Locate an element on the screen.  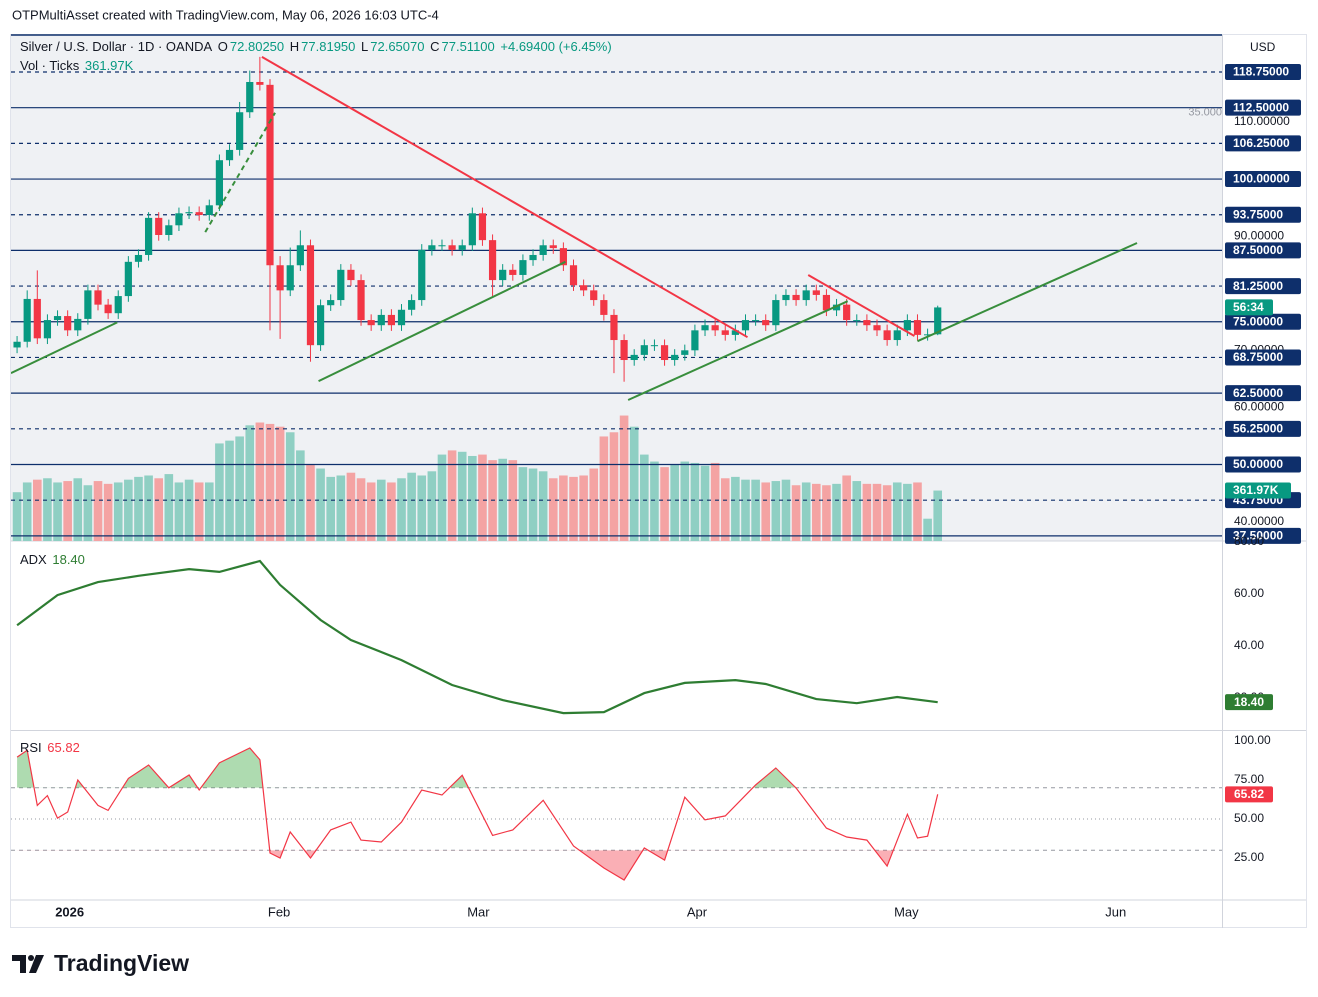
countdown-box is located at coordinates (1249, 307).